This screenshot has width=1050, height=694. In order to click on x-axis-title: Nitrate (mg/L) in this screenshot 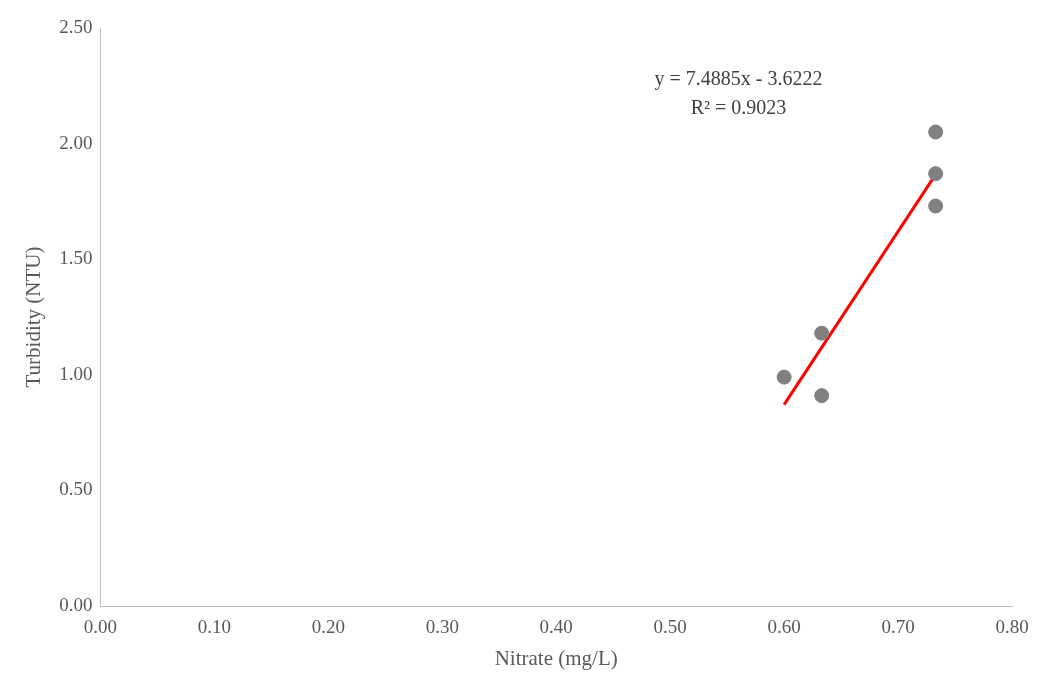, I will do `click(556, 657)`.